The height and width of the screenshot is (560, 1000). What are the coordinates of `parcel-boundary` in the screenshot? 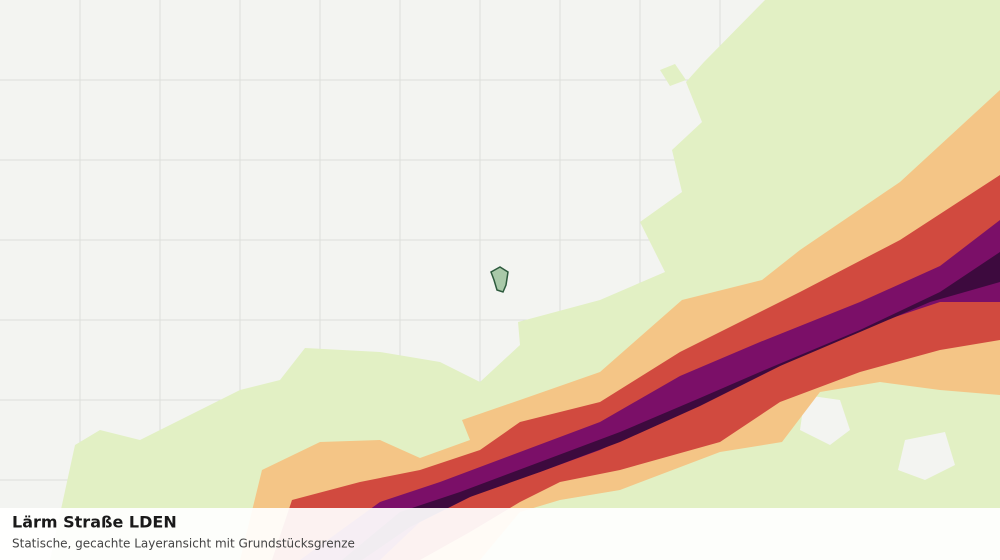 It's located at (499, 279).